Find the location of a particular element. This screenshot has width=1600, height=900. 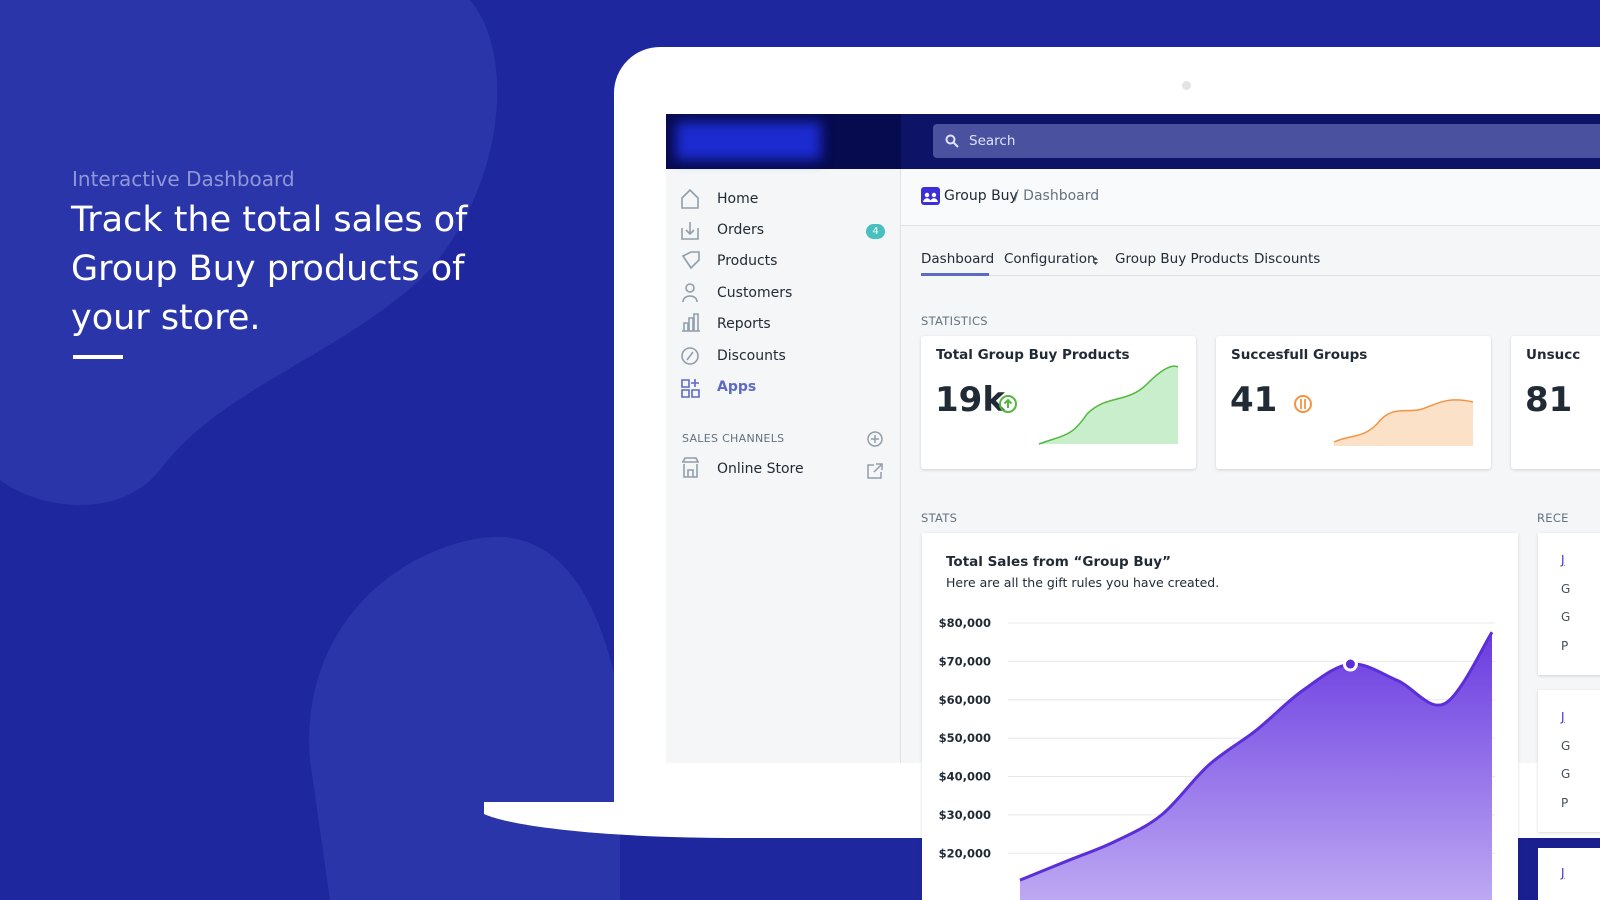

breadcrumb-page: / Dashboard is located at coordinates (1057, 196).